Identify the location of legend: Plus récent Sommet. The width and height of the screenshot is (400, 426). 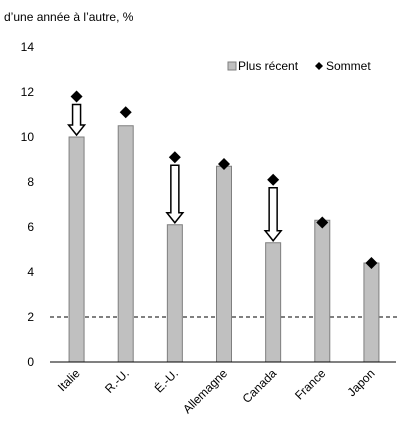
(299, 66).